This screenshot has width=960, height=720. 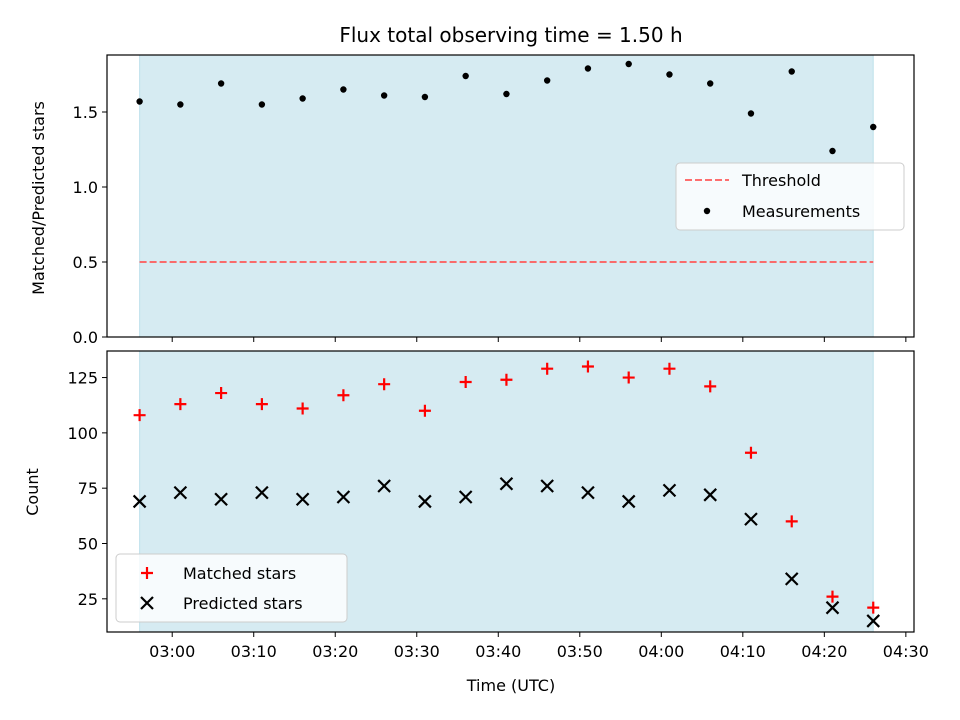 What do you see at coordinates (88, 599) in the screenshot?
I see `y-tick-label: 25` at bounding box center [88, 599].